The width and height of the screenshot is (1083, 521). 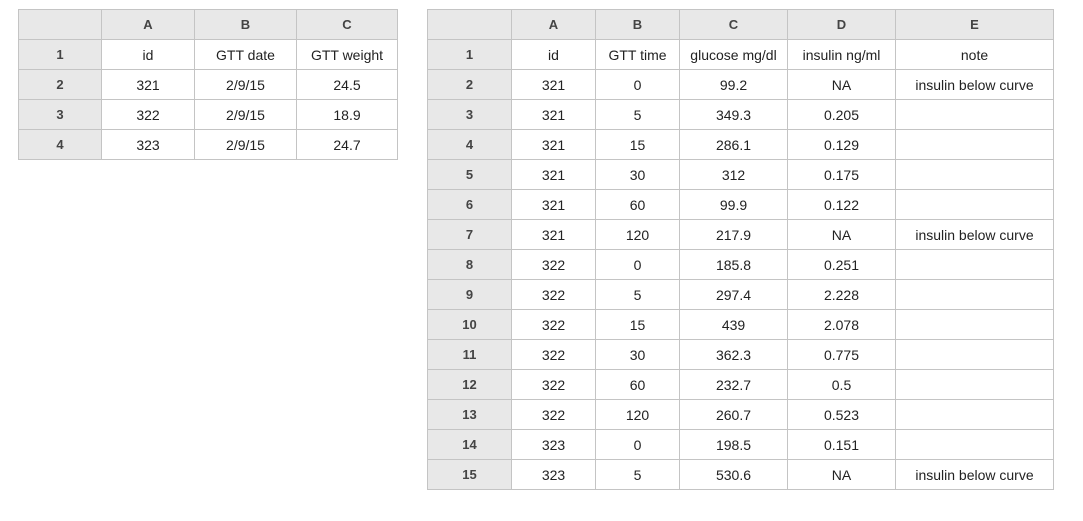 I want to click on cell: 18.9, so click(x=347, y=114).